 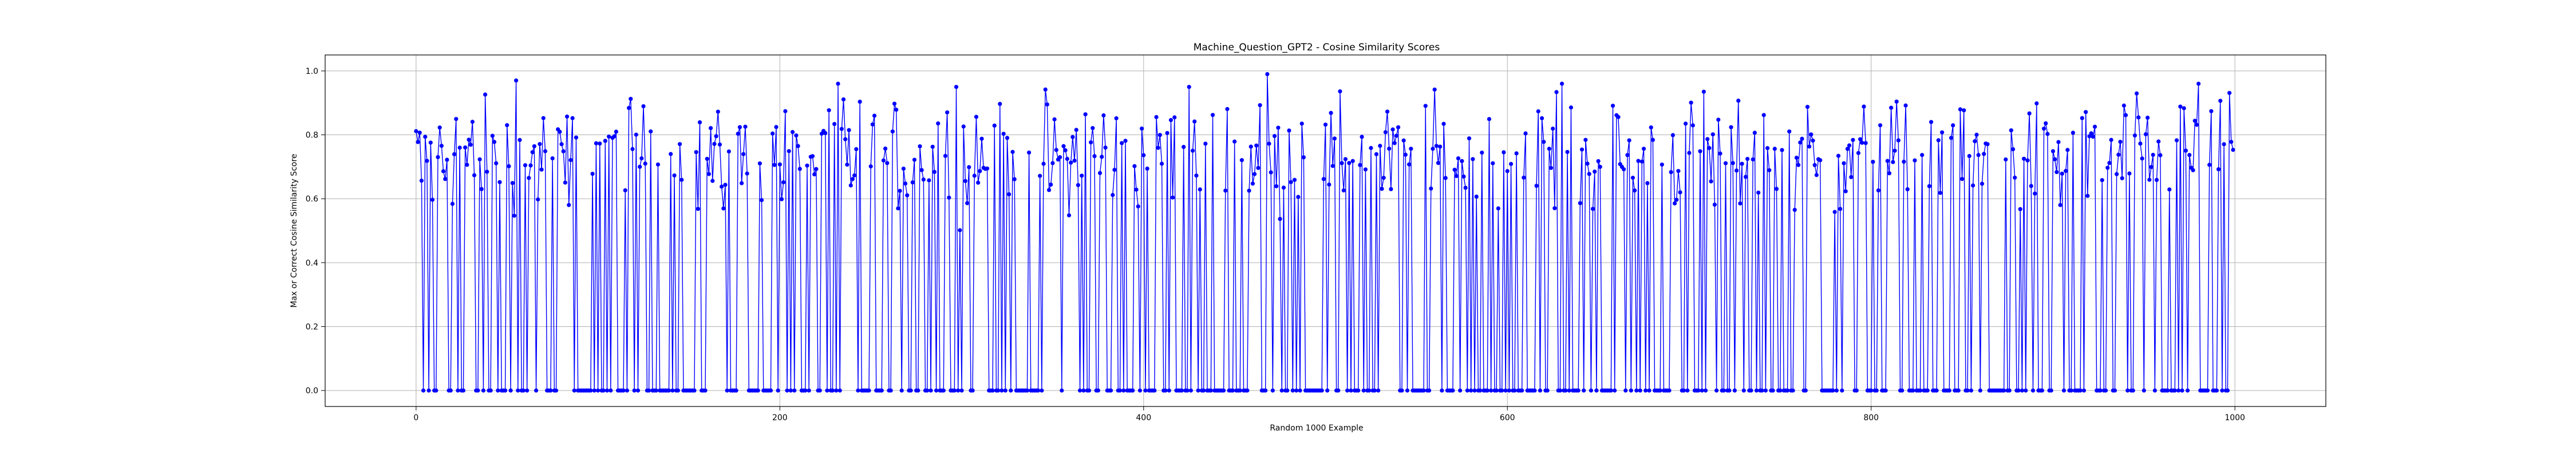 I want to click on x-ticks: 0 200 400 600 800 1000, so click(x=1329, y=415).